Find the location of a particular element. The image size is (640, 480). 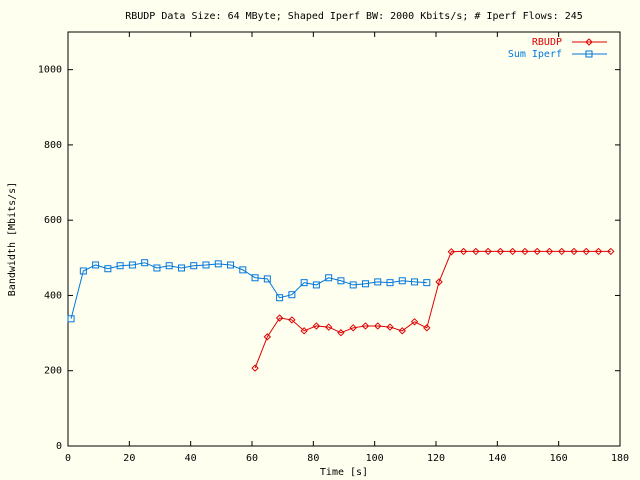

x-tick-label: 100 is located at coordinates (375, 458).